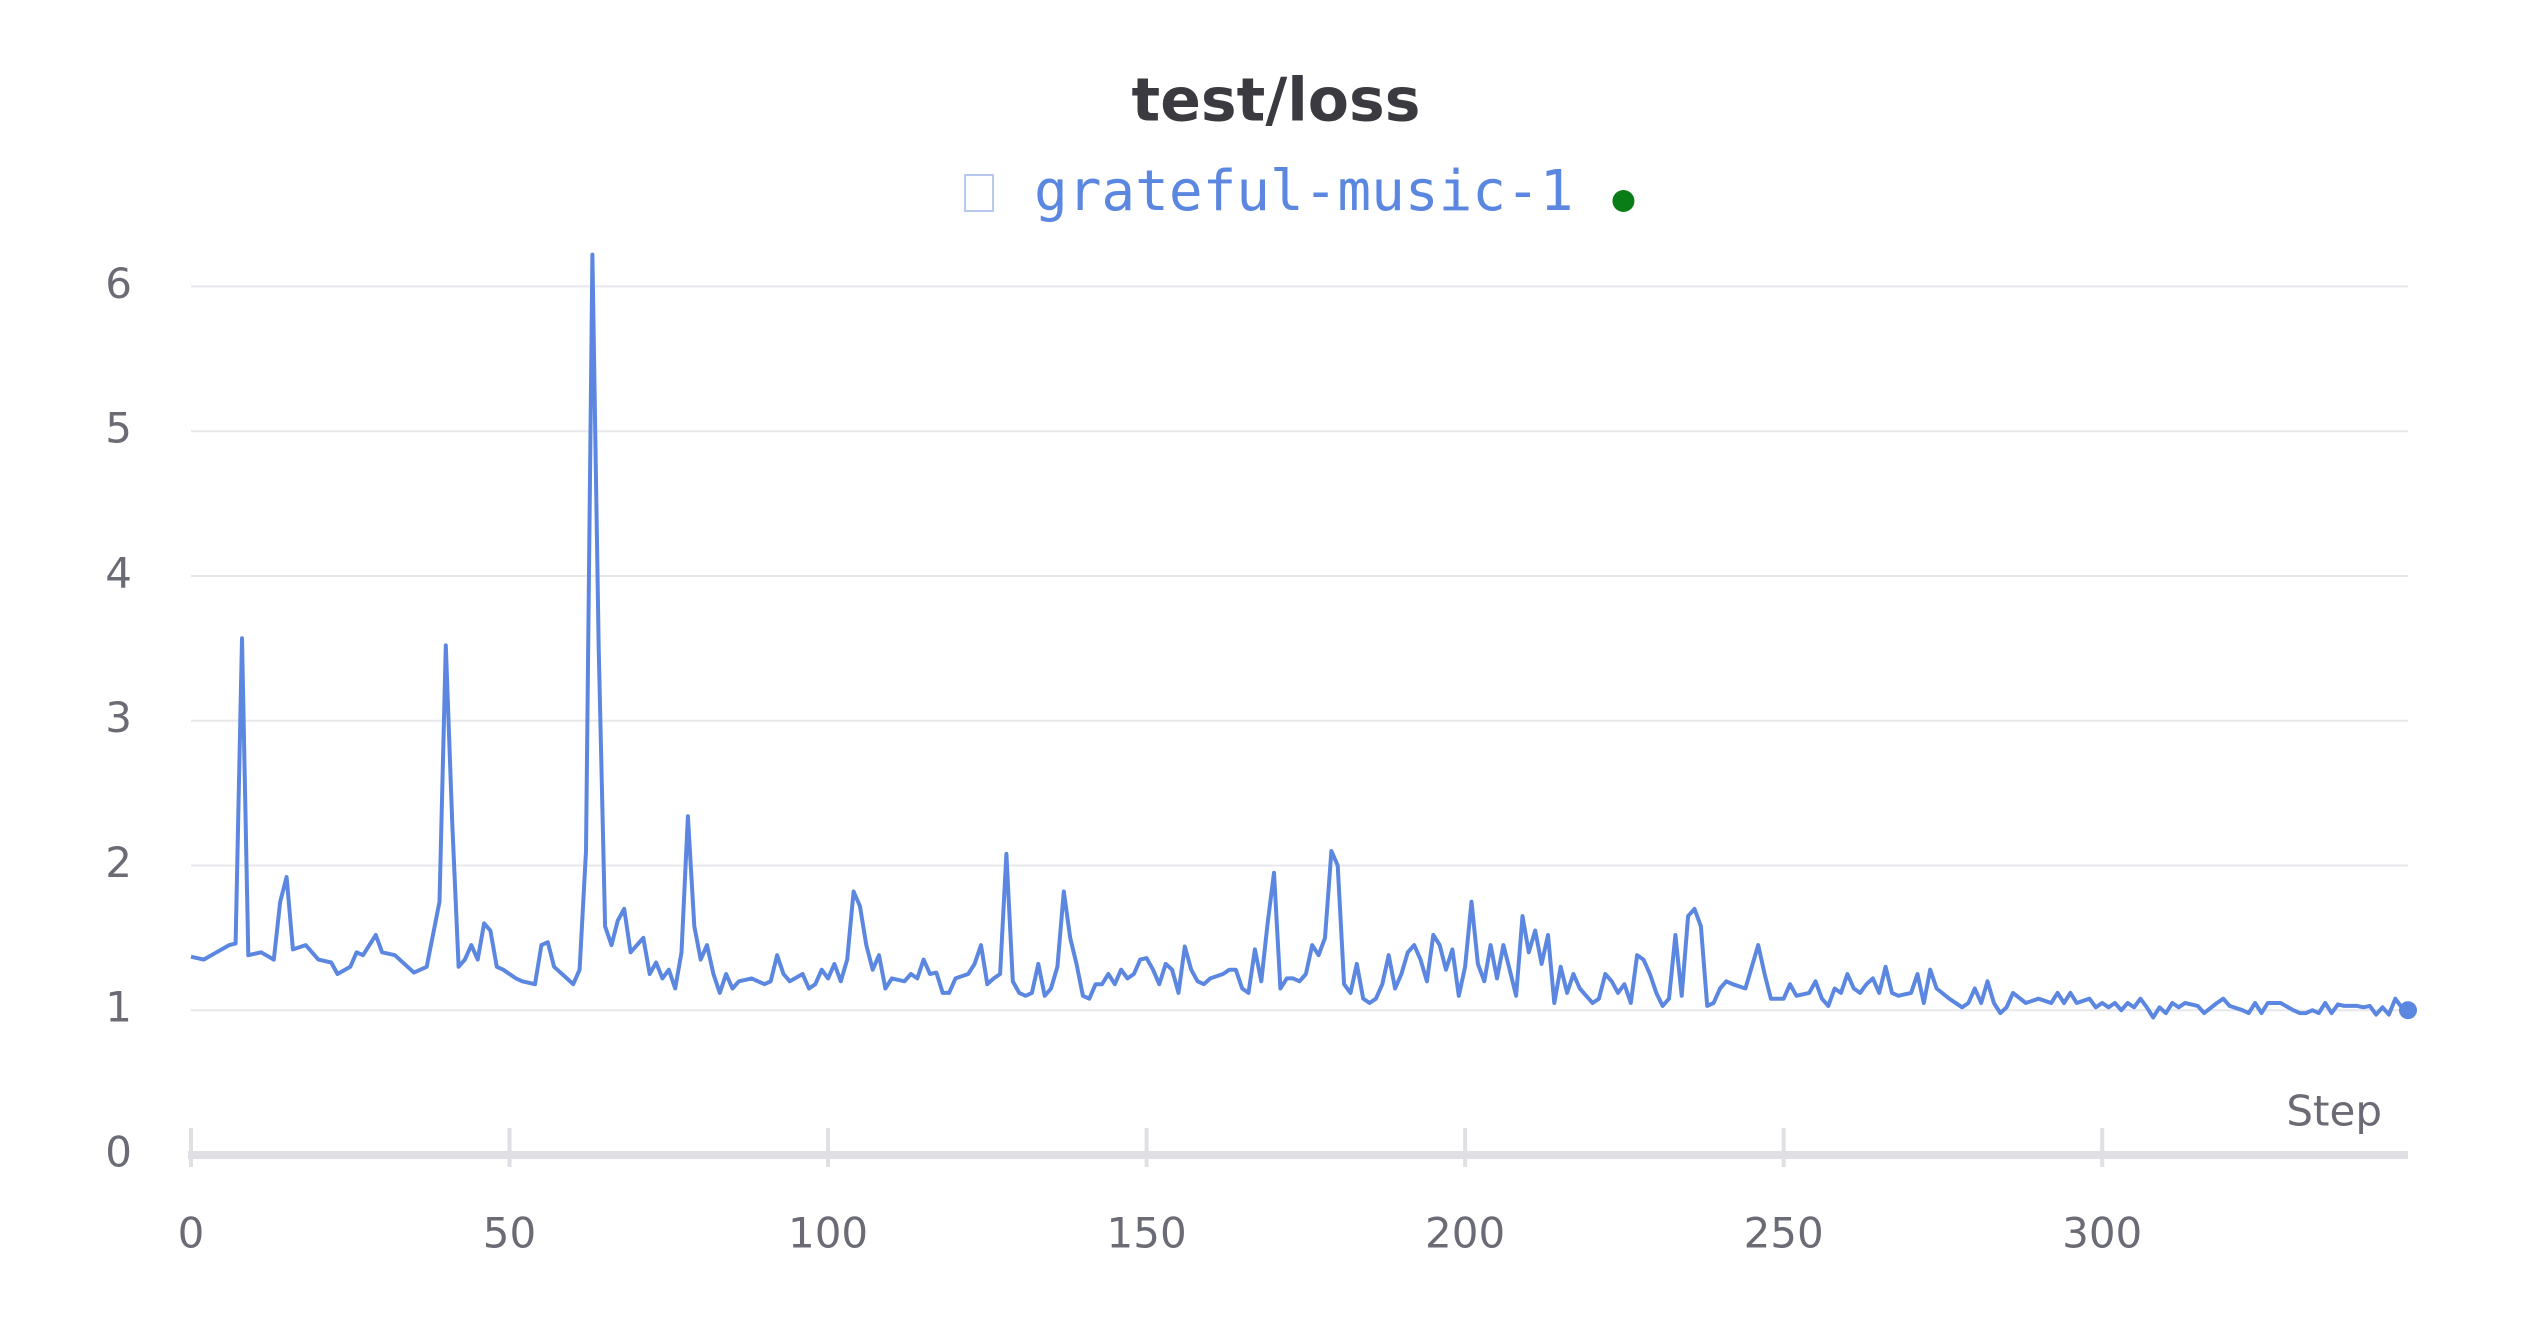  Describe the element at coordinates (509, 1233) in the screenshot. I see `x-tick-label: 50` at that location.